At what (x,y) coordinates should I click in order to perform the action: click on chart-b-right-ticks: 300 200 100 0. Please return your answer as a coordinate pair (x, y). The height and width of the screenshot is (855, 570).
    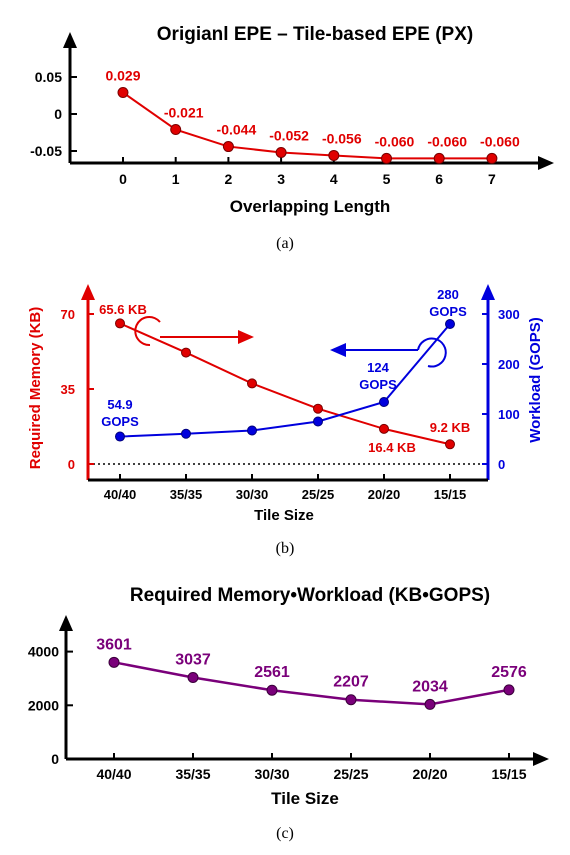
    Looking at the image, I should click on (501, 389).